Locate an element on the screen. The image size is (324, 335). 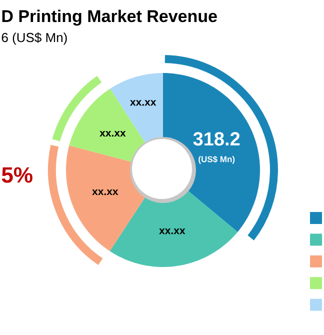
text: 5% is located at coordinates (17, 175).